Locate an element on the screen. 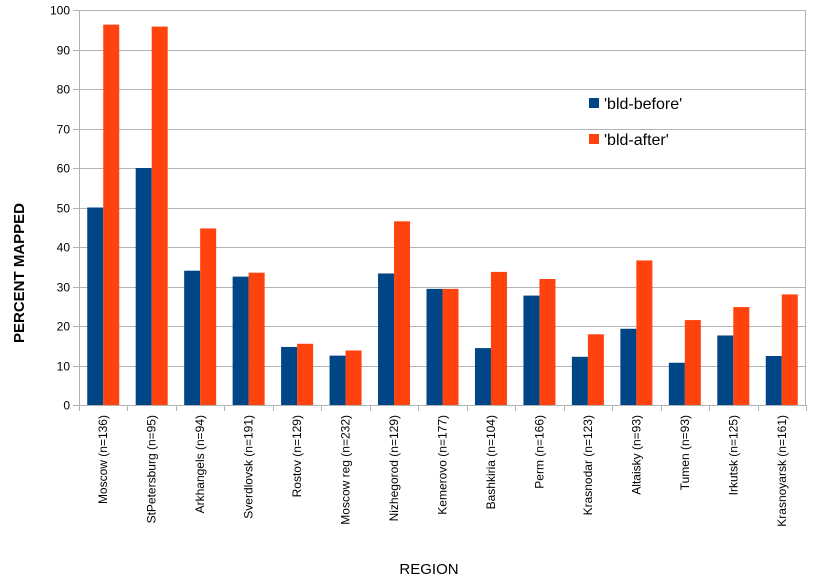 The height and width of the screenshot is (583, 816). x-tick-label: Krasnodar (n=123) is located at coordinates (588, 465).